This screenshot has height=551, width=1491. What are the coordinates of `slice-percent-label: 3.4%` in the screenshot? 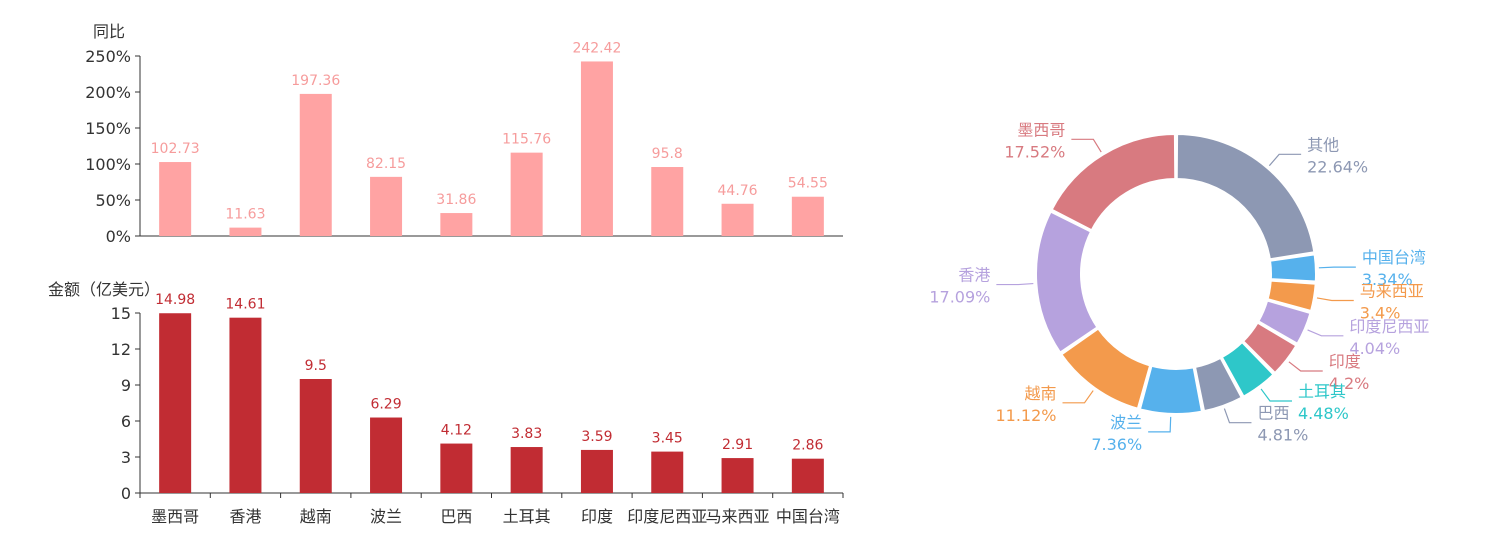 It's located at (1380, 312).